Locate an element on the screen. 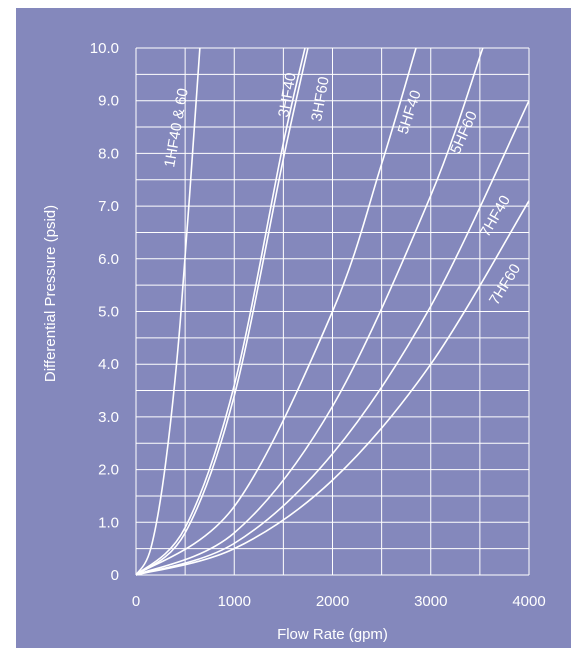 Image resolution: width=579 pixels, height=656 pixels. x-tick-label: 0 is located at coordinates (136, 601).